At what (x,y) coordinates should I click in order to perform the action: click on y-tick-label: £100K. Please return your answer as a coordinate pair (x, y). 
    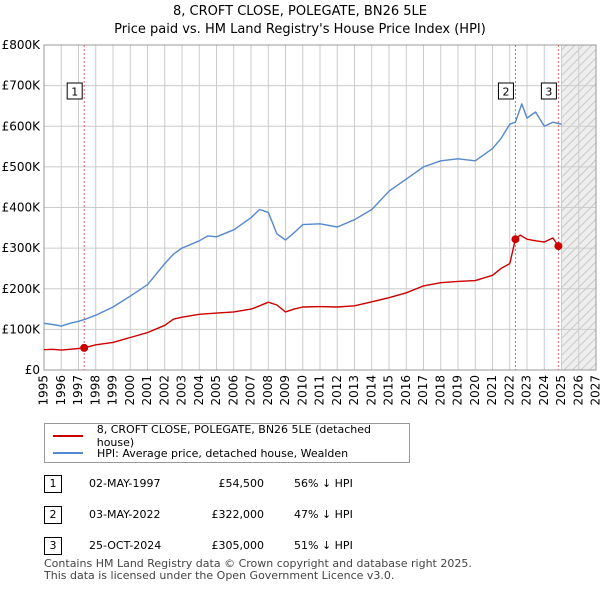
    Looking at the image, I should click on (22, 329).